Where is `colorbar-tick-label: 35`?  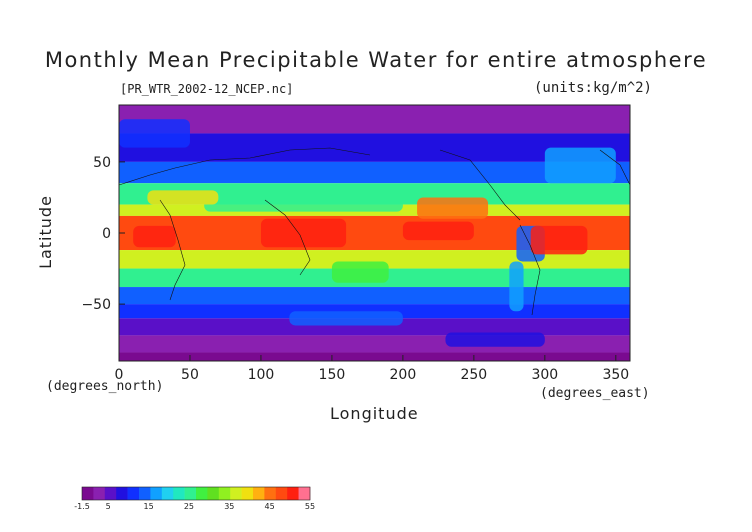 colorbar-tick-label: 35 is located at coordinates (229, 506).